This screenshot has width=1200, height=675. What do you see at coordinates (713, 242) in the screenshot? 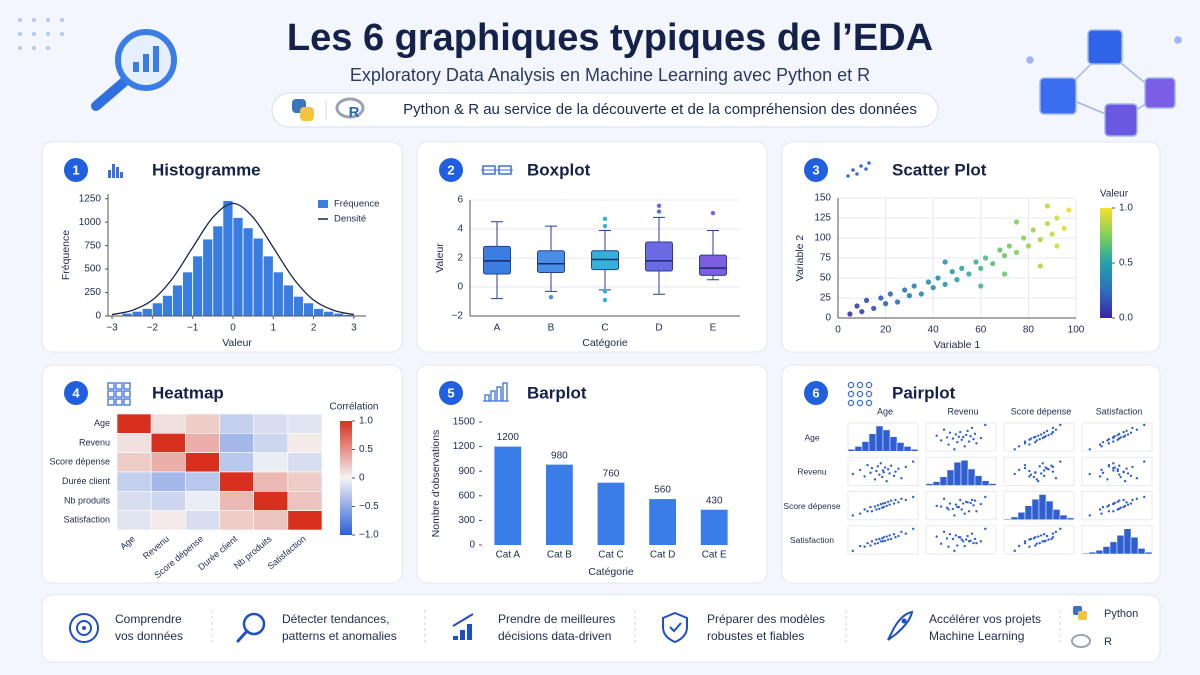
I see `upper-whisker` at bounding box center [713, 242].